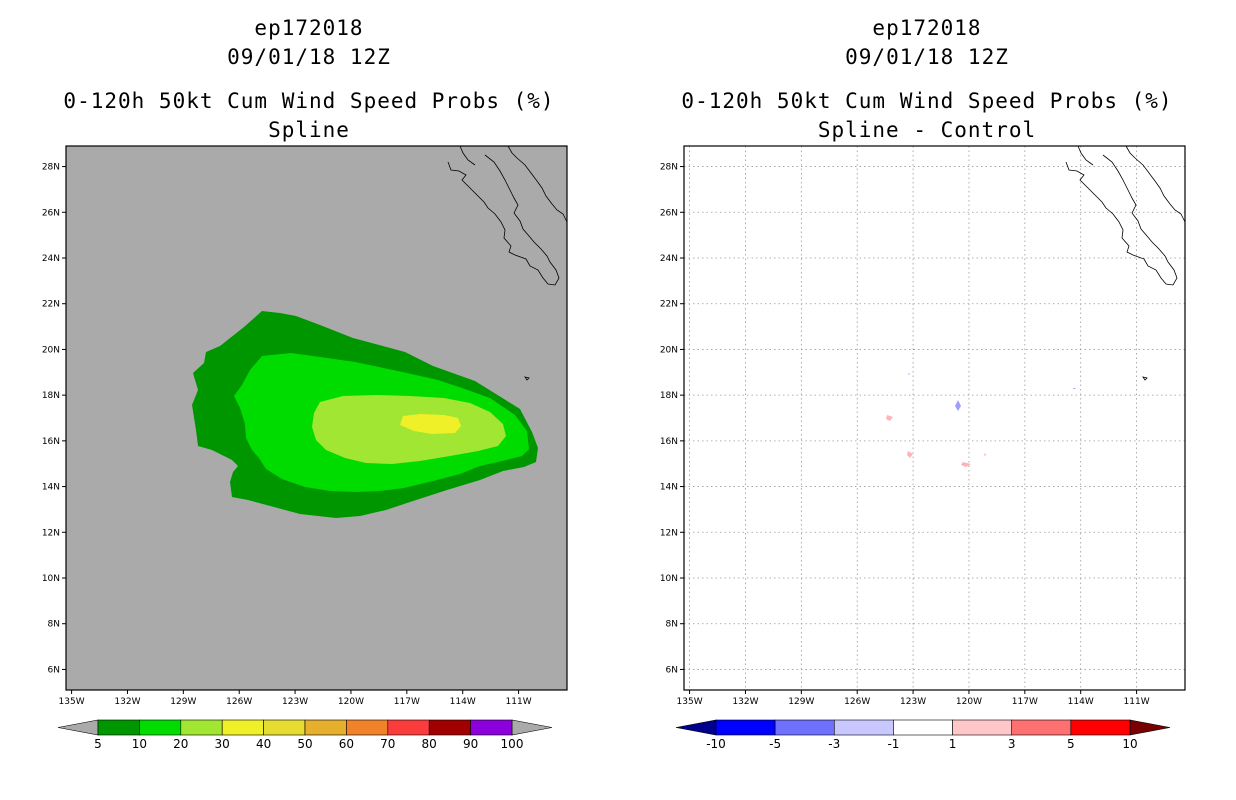 The width and height of the screenshot is (1236, 800). I want to click on left-product-title: 0-120h 50kt Cum Wind Speed Probs (%), so click(309, 101).